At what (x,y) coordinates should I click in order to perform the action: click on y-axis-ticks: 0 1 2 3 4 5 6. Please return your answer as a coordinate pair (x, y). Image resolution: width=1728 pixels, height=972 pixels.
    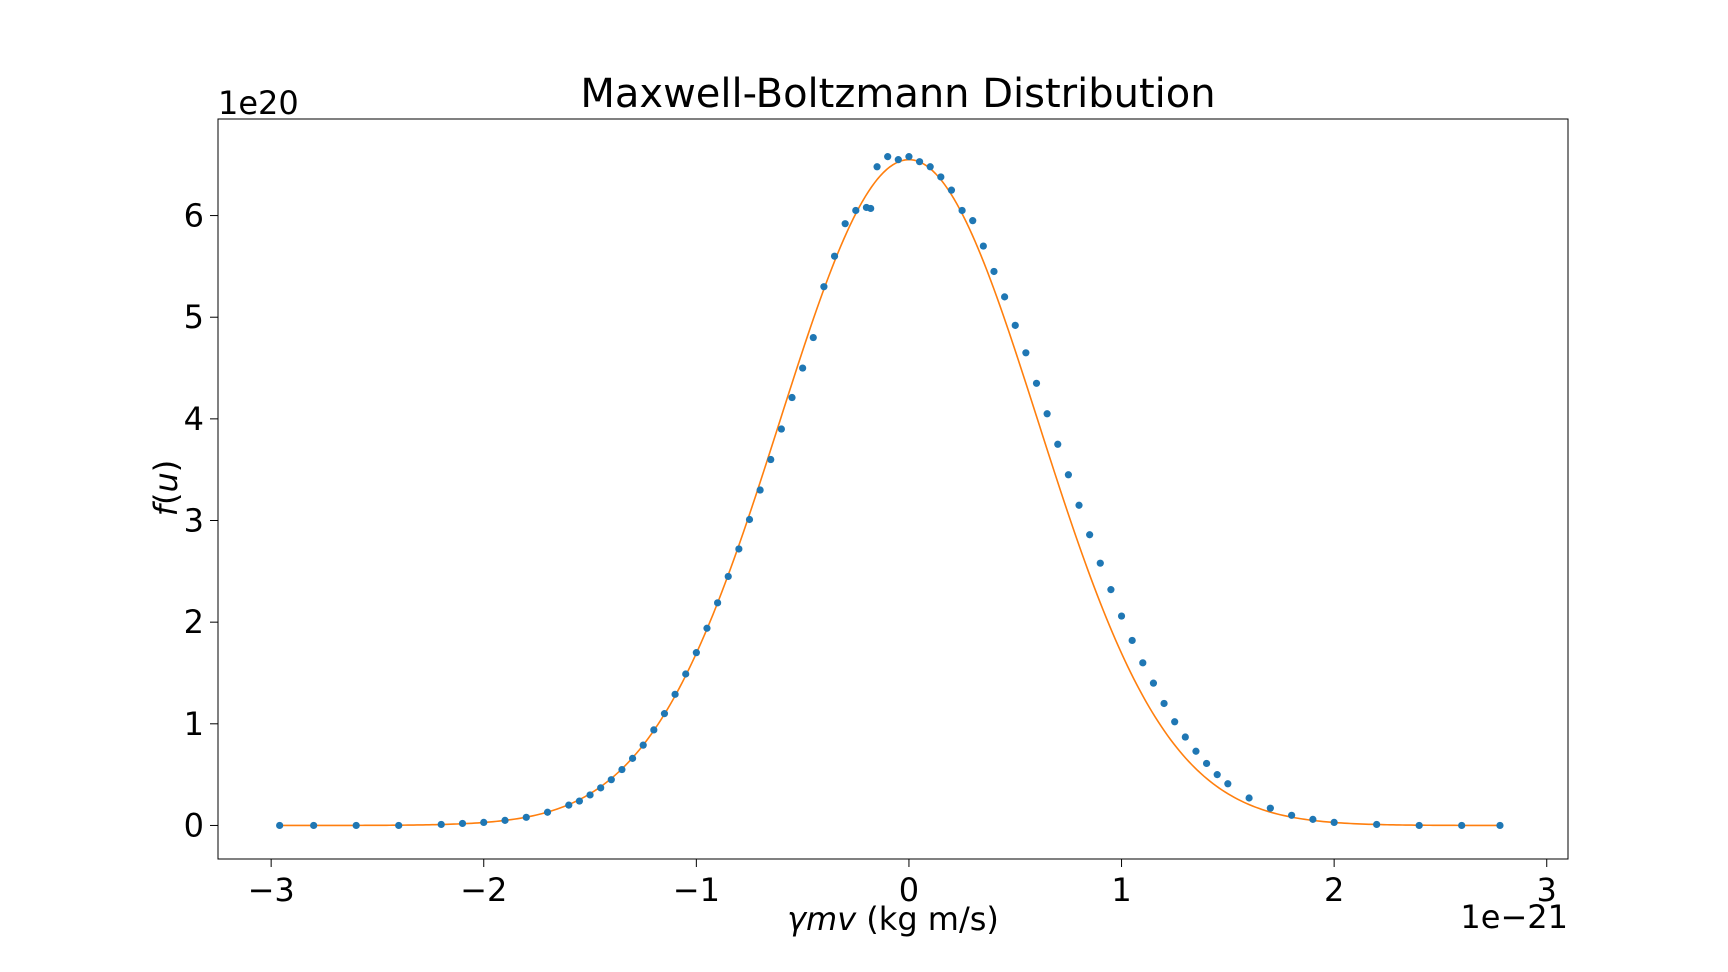
    Looking at the image, I should click on (201, 520).